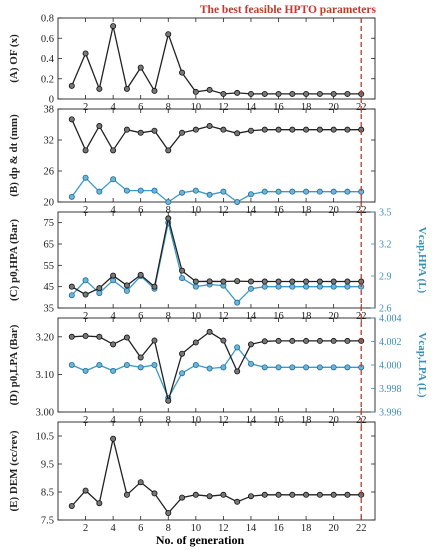 The width and height of the screenshot is (433, 550). Describe the element at coordinates (114, 316) in the screenshot. I see `x-tick-label: 4` at that location.